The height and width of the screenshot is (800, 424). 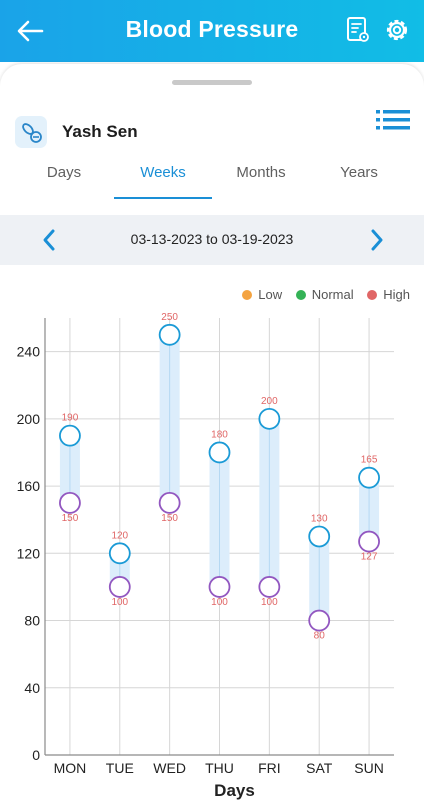 I want to click on high-value-label: 180, so click(x=219, y=434).